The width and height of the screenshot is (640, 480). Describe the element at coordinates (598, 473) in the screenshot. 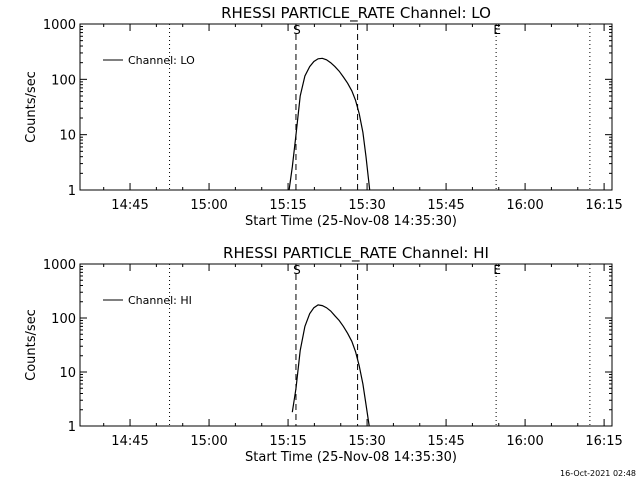

I see `timestamp: 16-Oct-2021 02:48` at that location.